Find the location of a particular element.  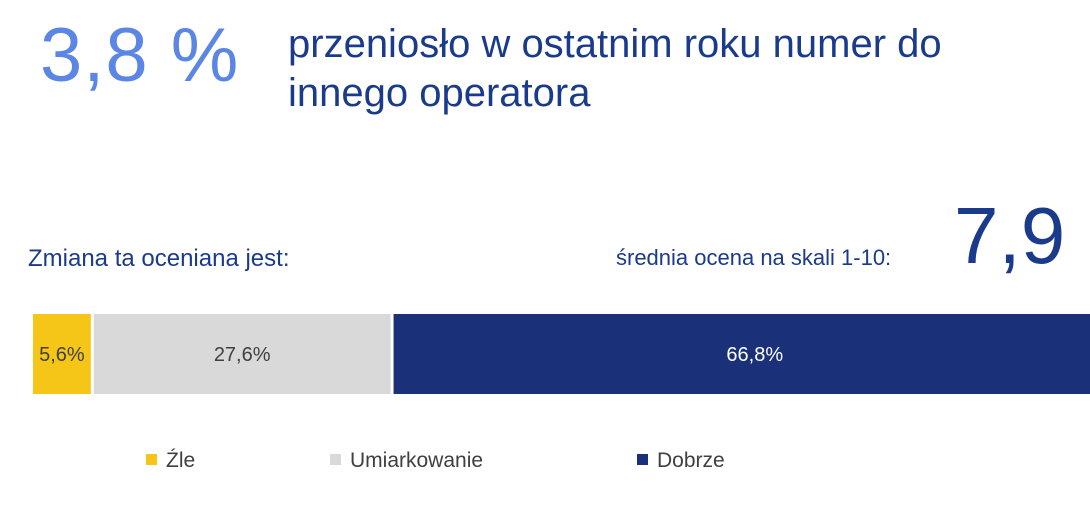

bar-data-label-0: 5,6% is located at coordinates (62, 355).